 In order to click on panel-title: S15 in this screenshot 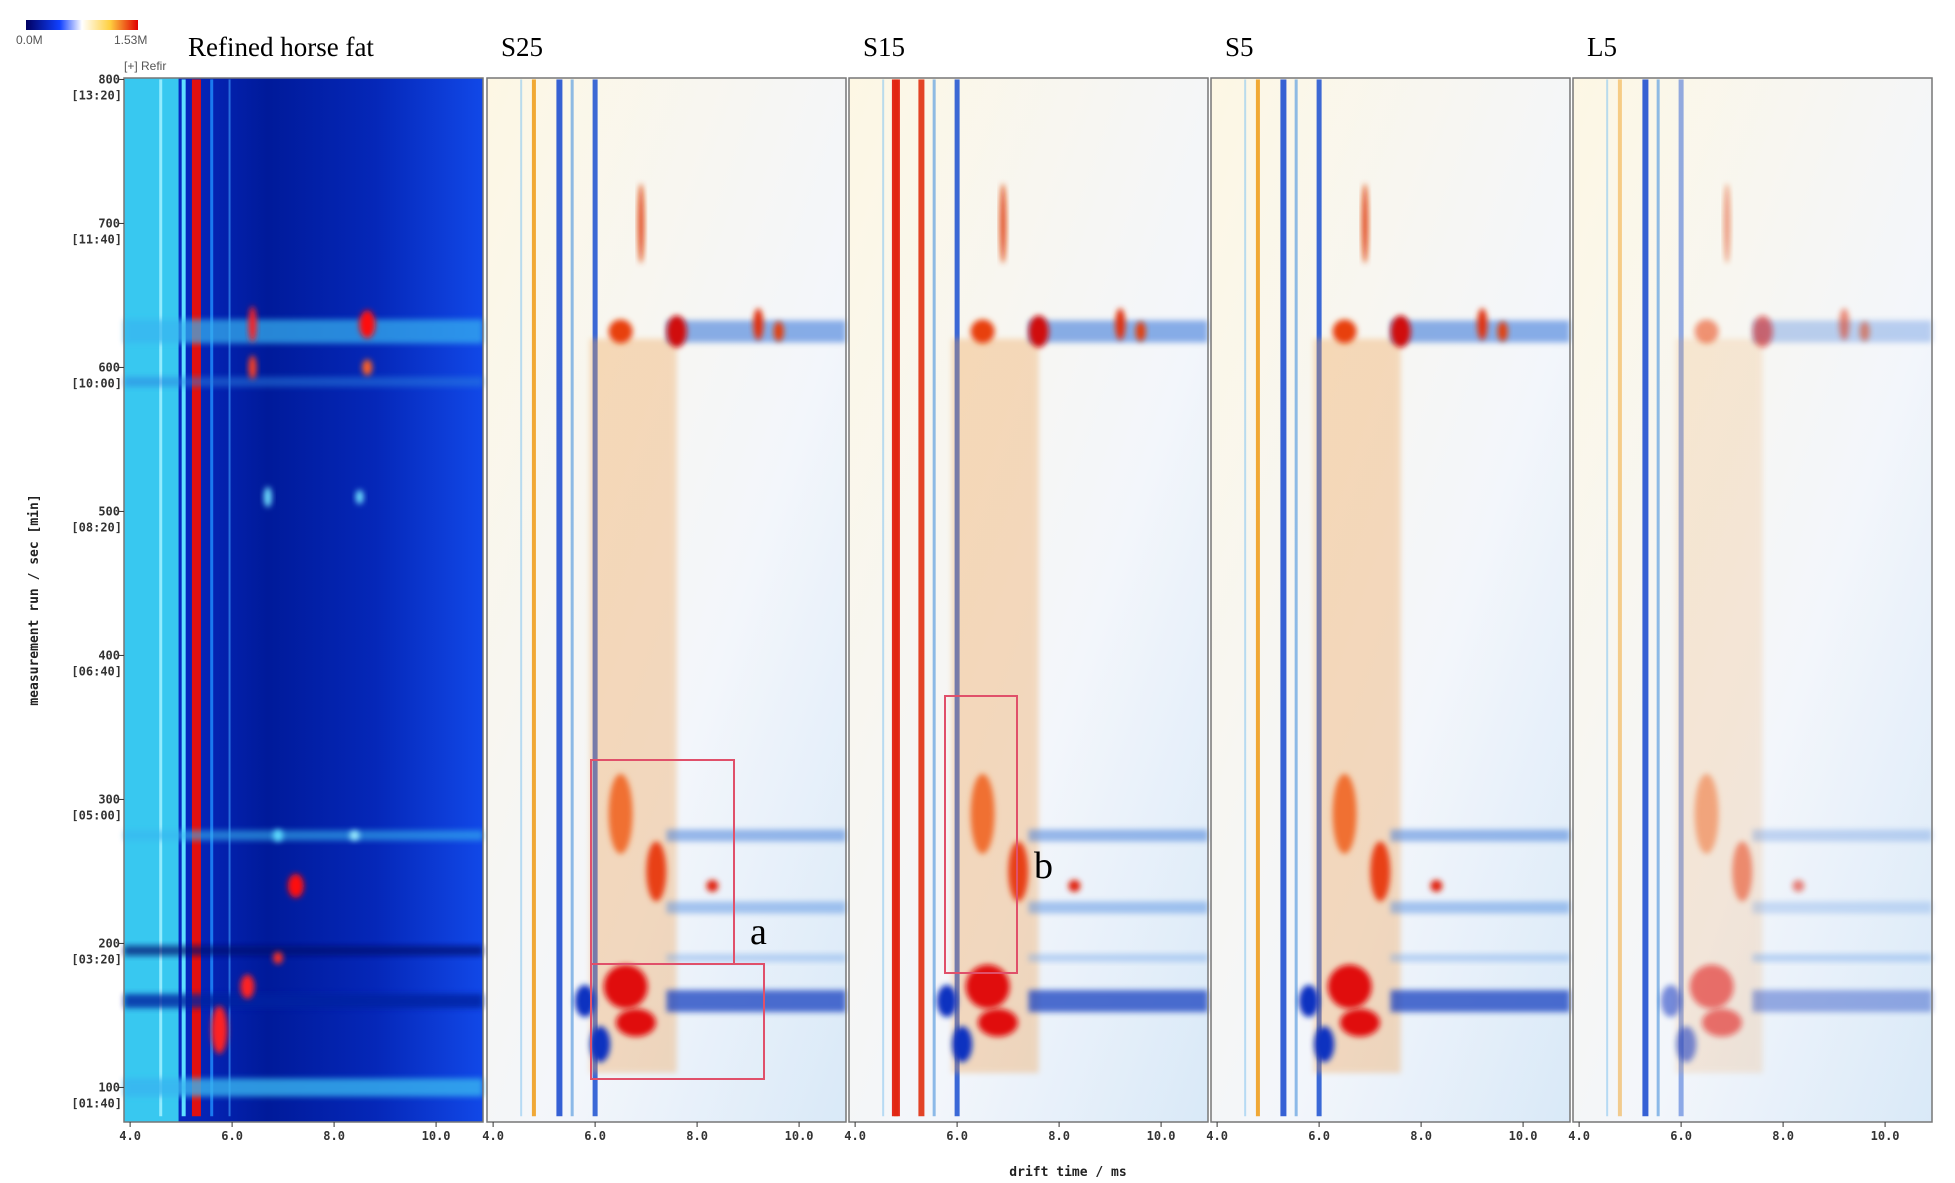, I will do `click(884, 47)`.